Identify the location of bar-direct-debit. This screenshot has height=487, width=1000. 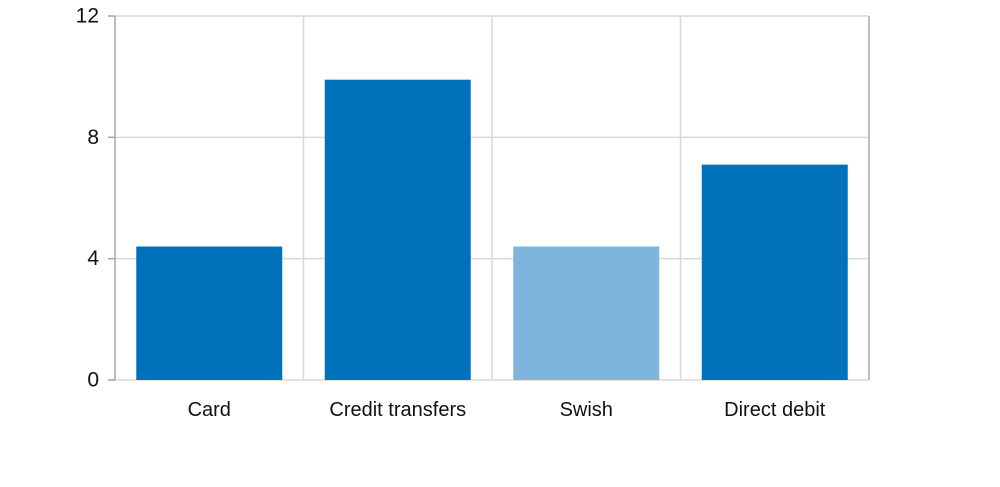
(774, 272).